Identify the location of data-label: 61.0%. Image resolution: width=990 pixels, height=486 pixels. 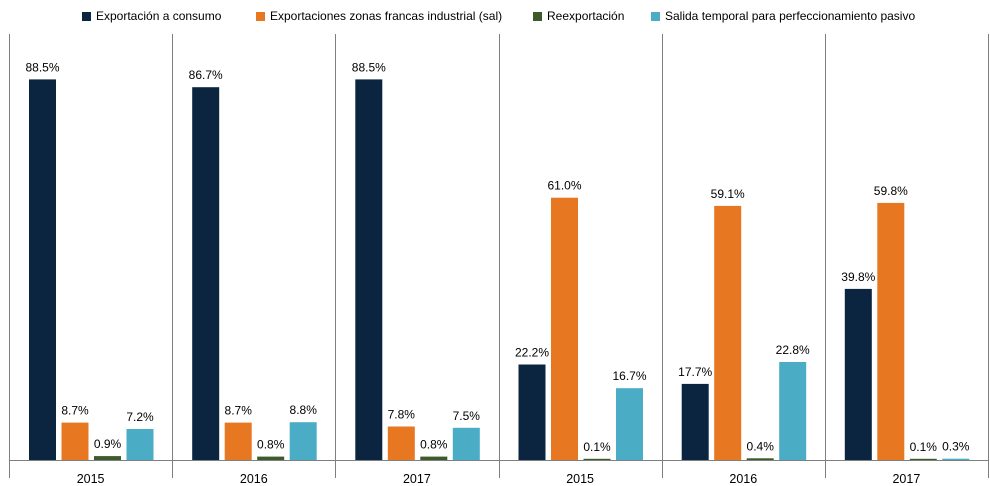
(564, 186).